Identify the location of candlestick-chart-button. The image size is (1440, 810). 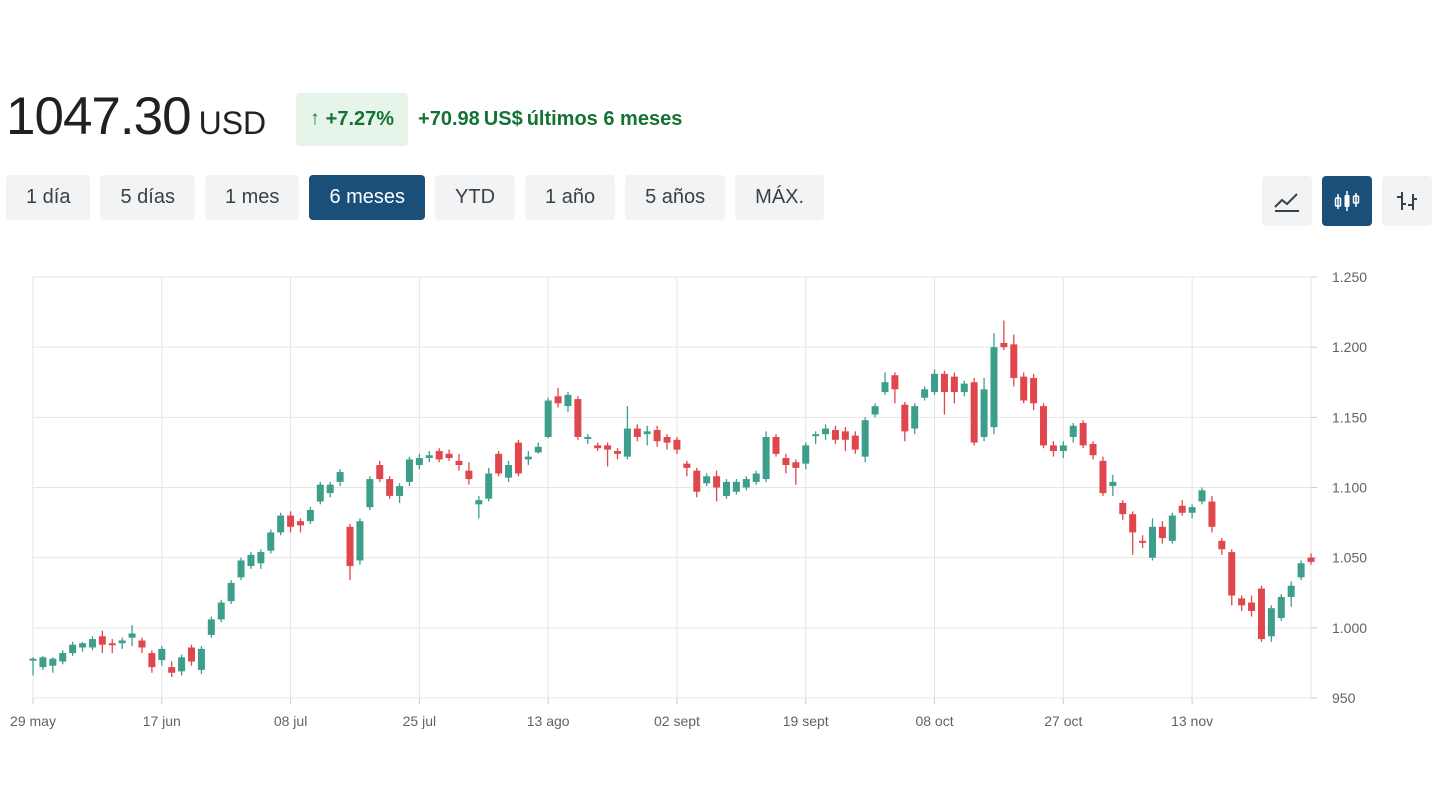
(1347, 201).